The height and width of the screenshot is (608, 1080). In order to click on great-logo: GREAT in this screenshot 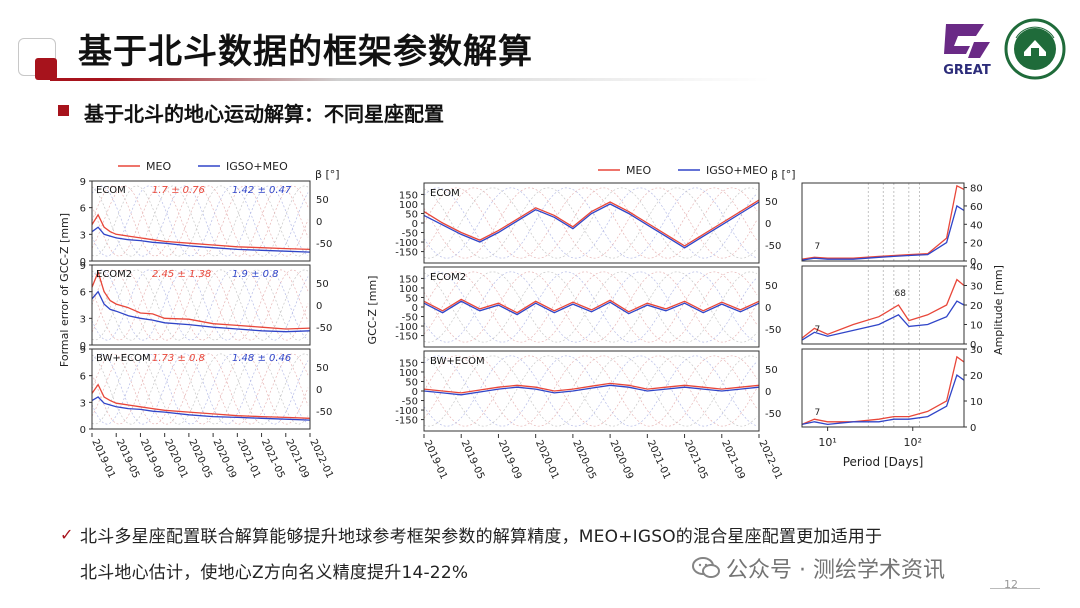, I will do `click(967, 51)`.